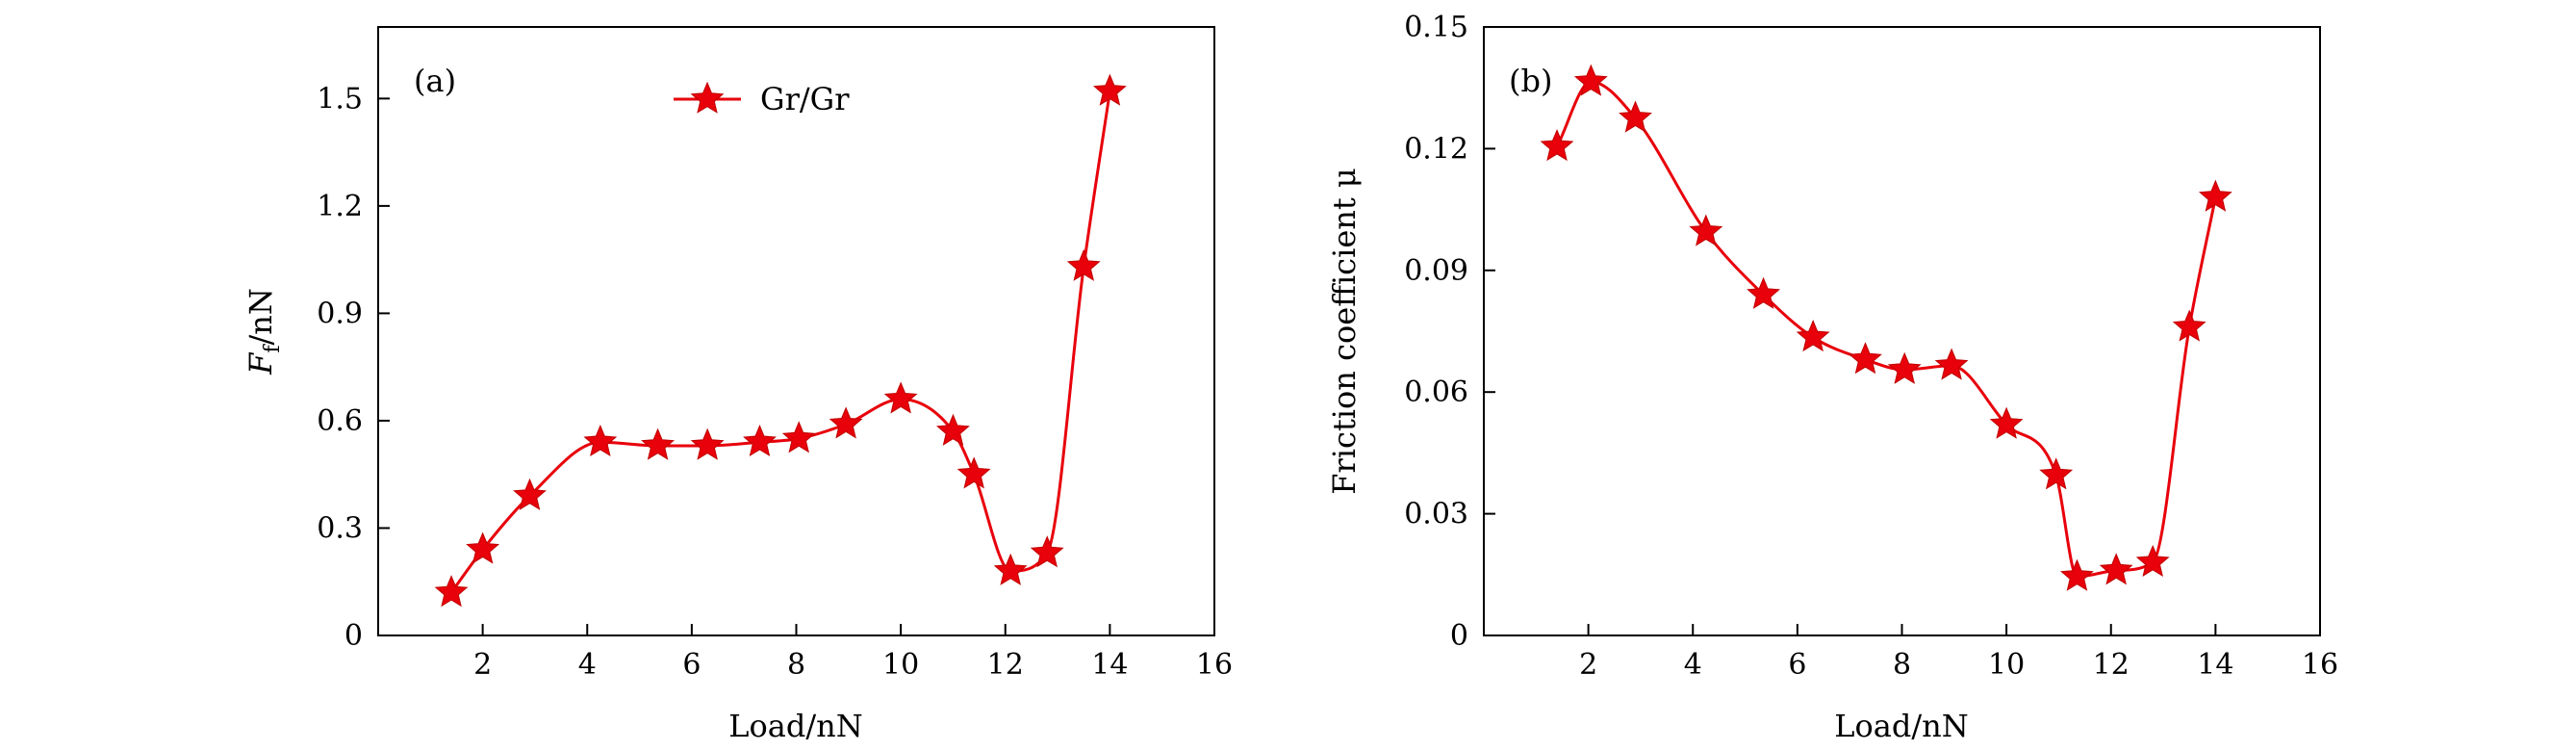  What do you see at coordinates (260, 317) in the screenshot?
I see `y-axis-title-unit-a: /nN` at bounding box center [260, 317].